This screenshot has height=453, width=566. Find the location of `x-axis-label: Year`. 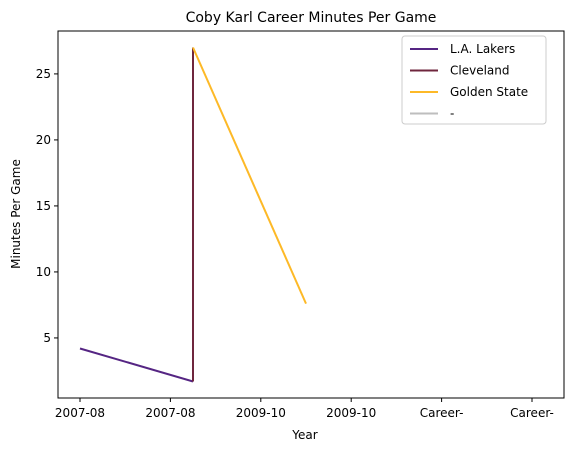

x-axis-label: Year is located at coordinates (304, 435).